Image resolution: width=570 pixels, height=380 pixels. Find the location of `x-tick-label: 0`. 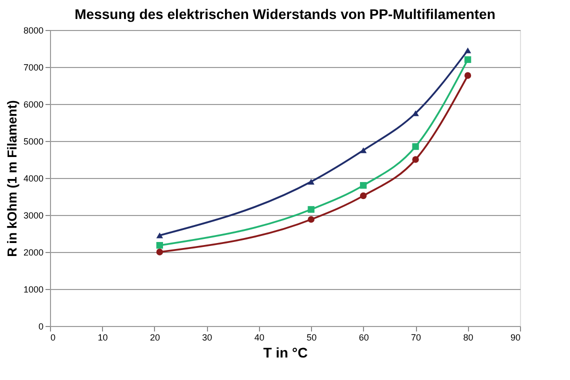

x-tick-label: 0 is located at coordinates (53, 337).